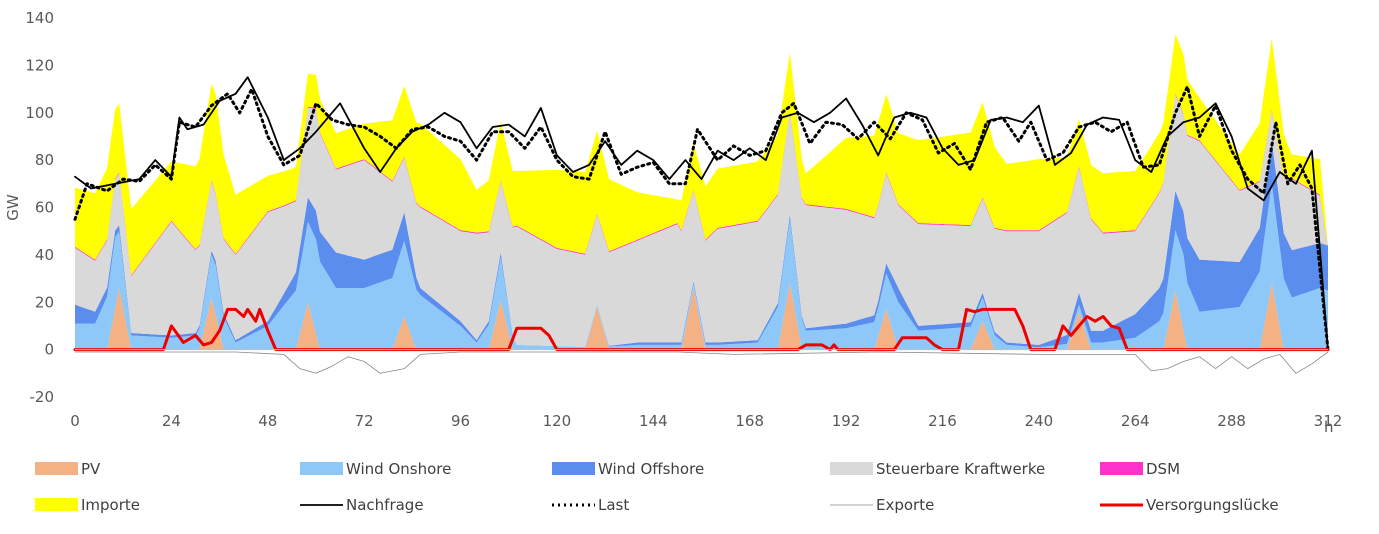 The width and height of the screenshot is (1379, 534). I want to click on x-tick-label: 144, so click(653, 421).